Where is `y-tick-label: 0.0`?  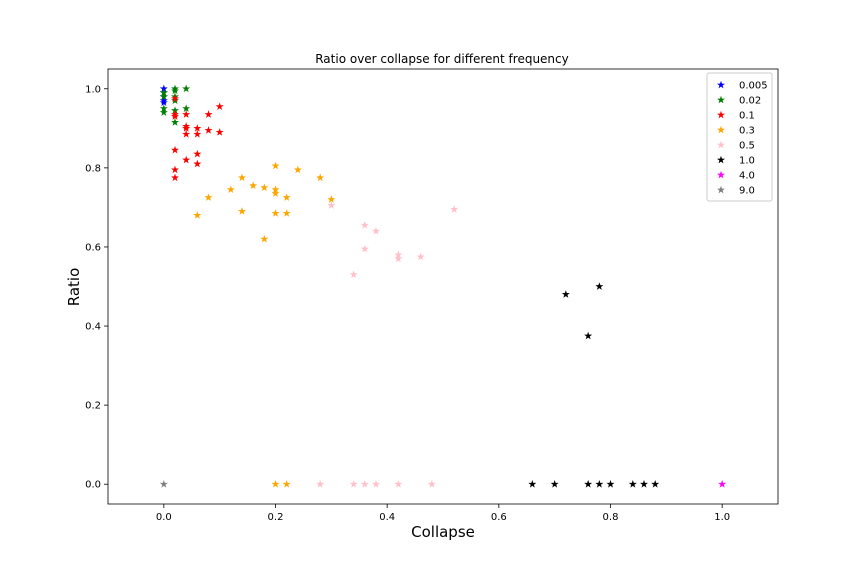
y-tick-label: 0.0 is located at coordinates (93, 485).